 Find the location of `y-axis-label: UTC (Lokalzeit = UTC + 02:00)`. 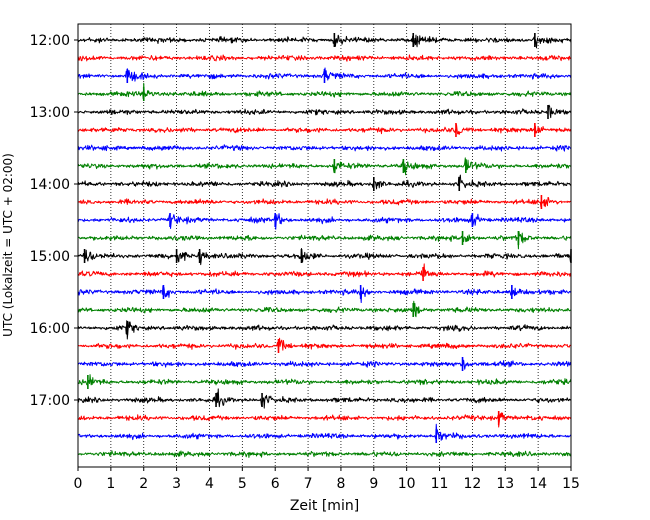

y-axis-label: UTC (Lokalzeit = UTC + 02:00) is located at coordinates (8, 245).